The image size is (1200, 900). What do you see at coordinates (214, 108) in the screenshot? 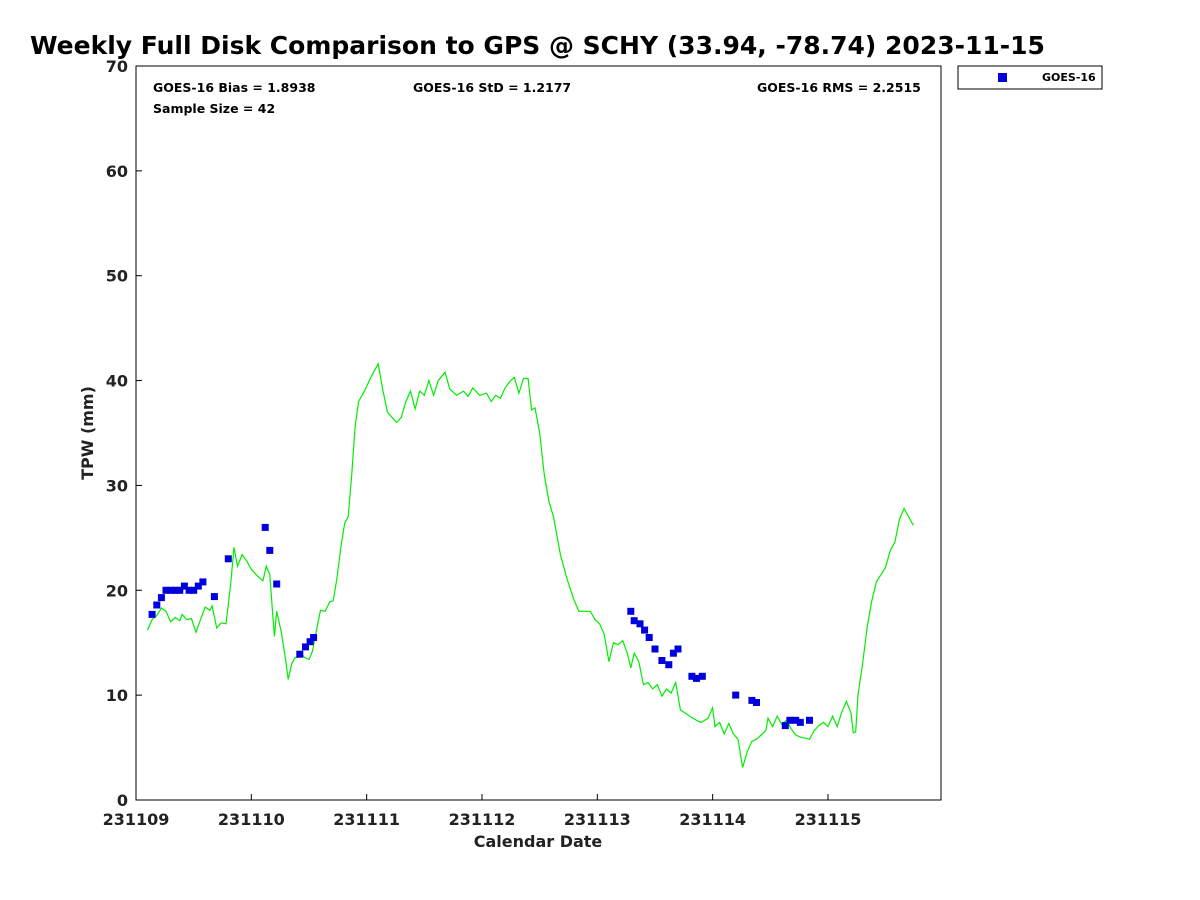
I see `stat-sample-size: Sample Size = 42` at bounding box center [214, 108].